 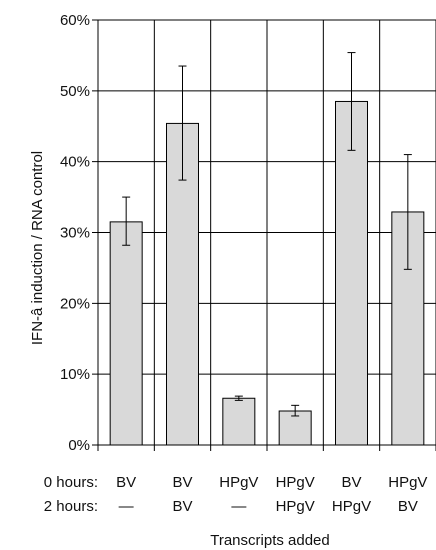 What do you see at coordinates (270, 540) in the screenshot?
I see `x-axis-title: Transcripts added` at bounding box center [270, 540].